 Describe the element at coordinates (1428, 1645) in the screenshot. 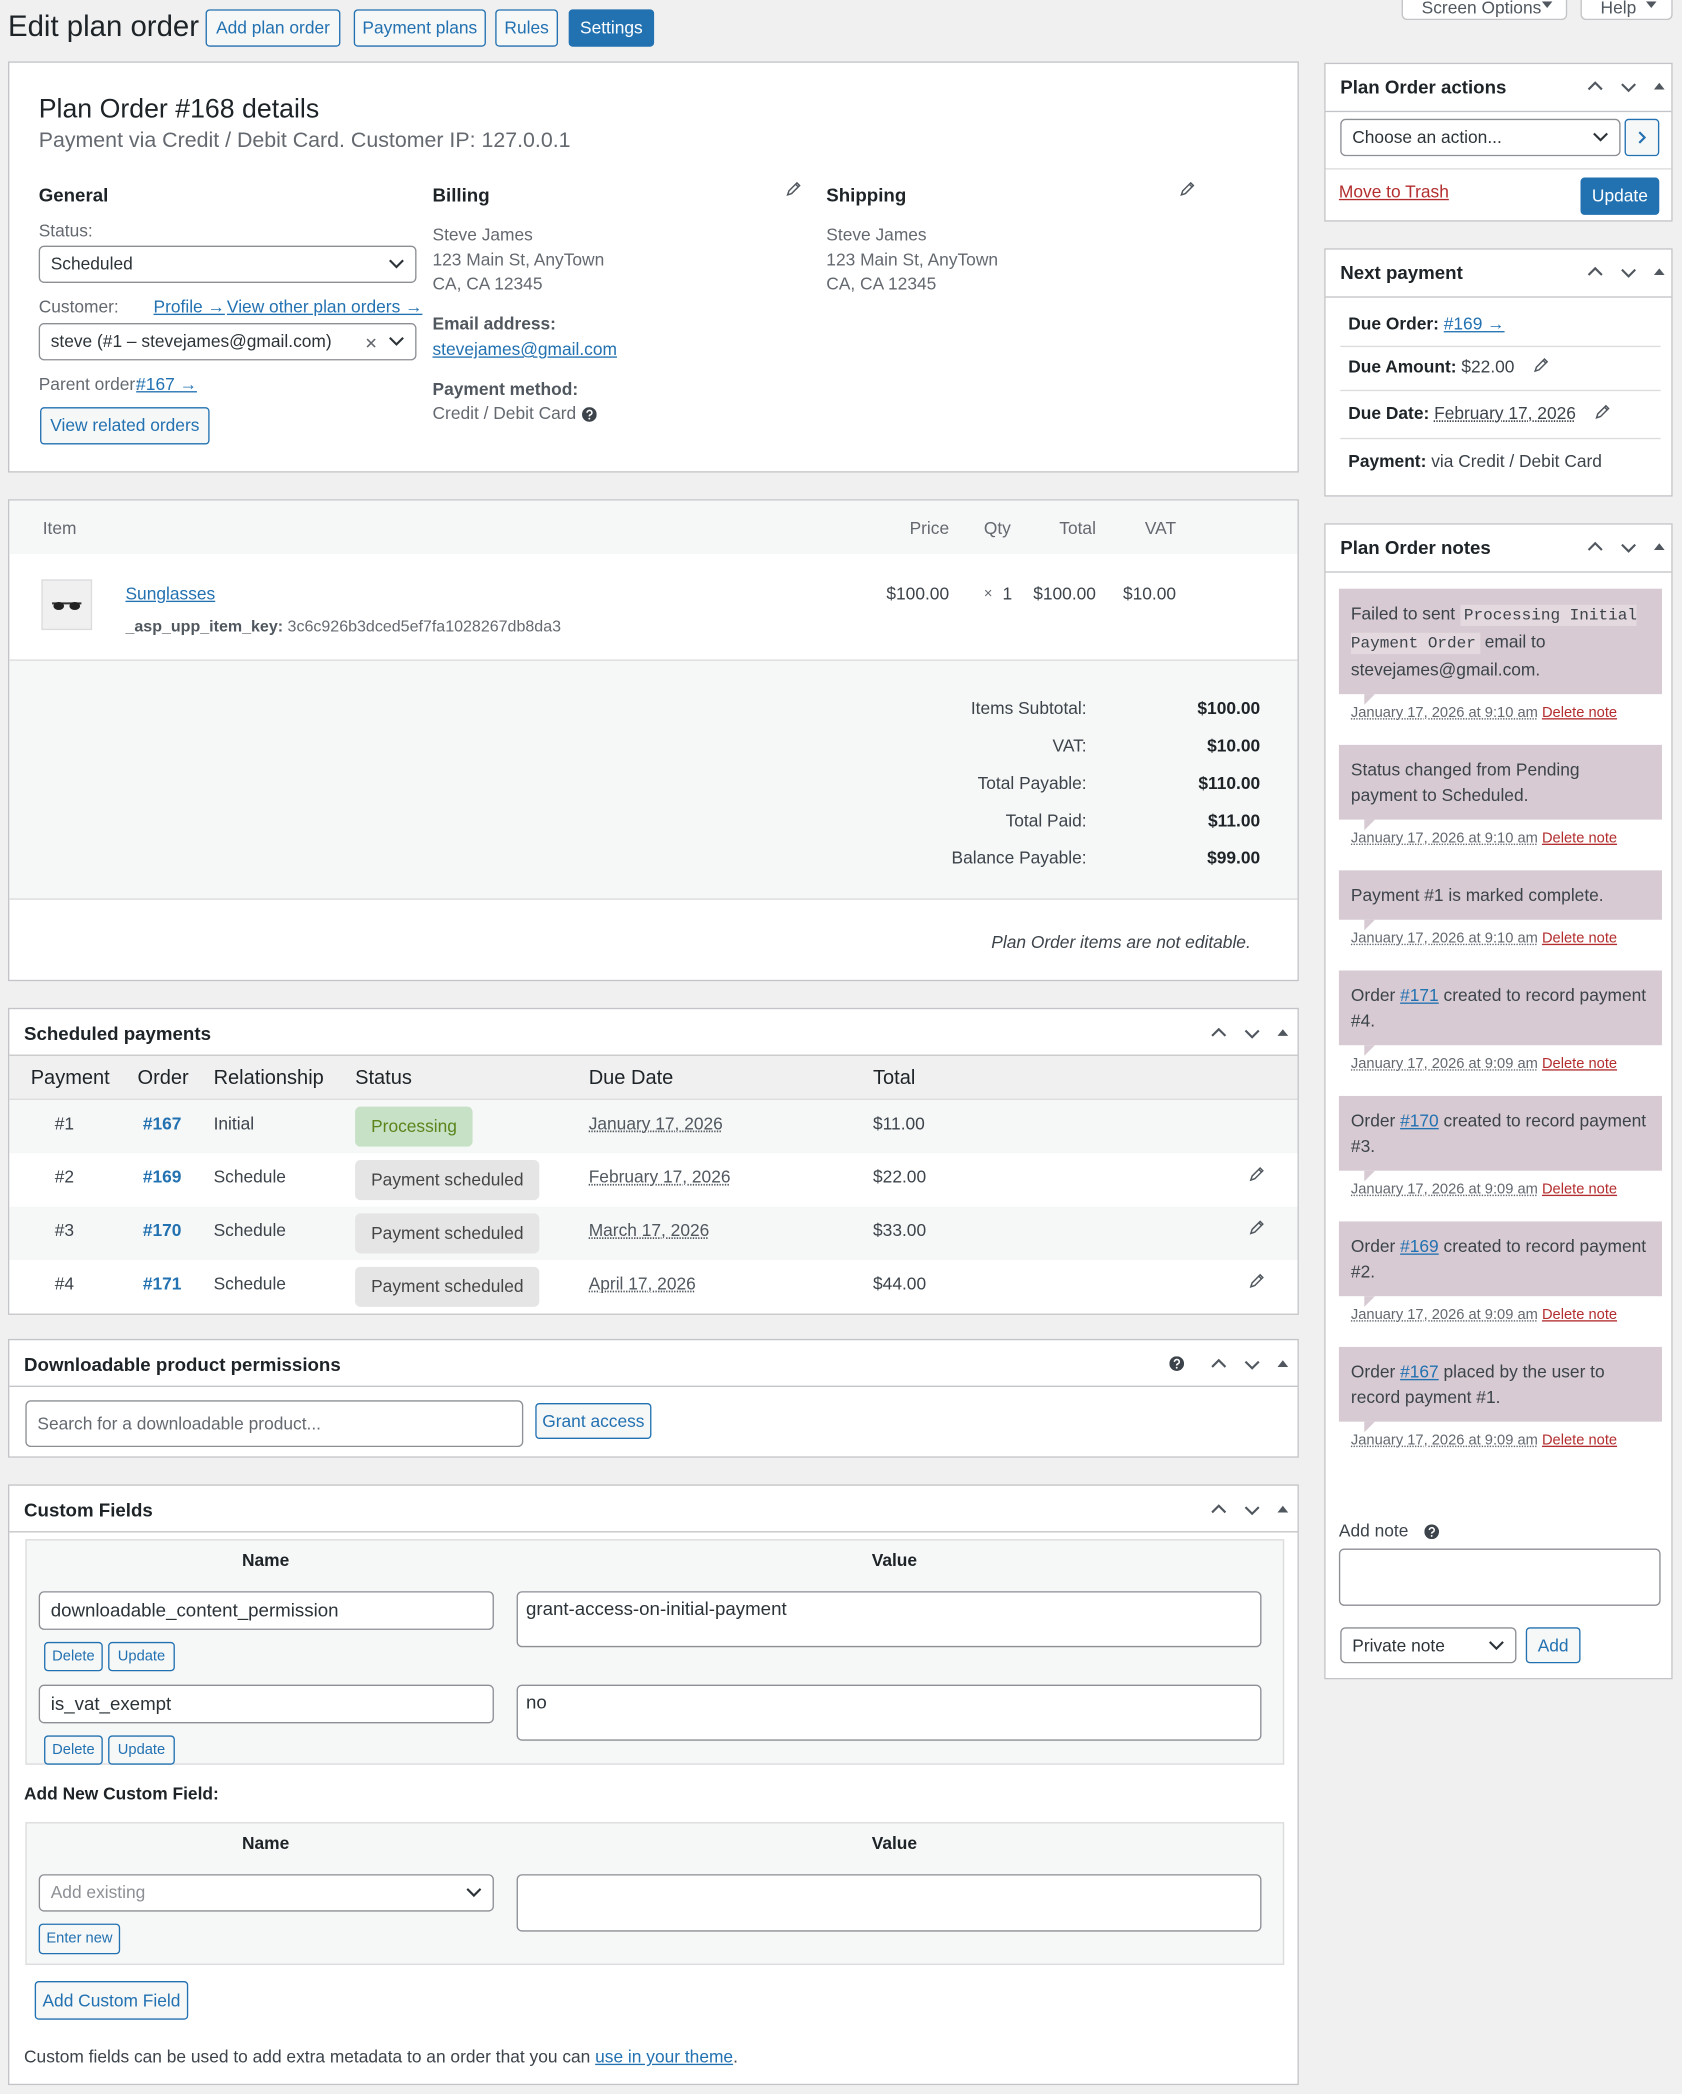

I see `note-type-select: Private note` at that location.